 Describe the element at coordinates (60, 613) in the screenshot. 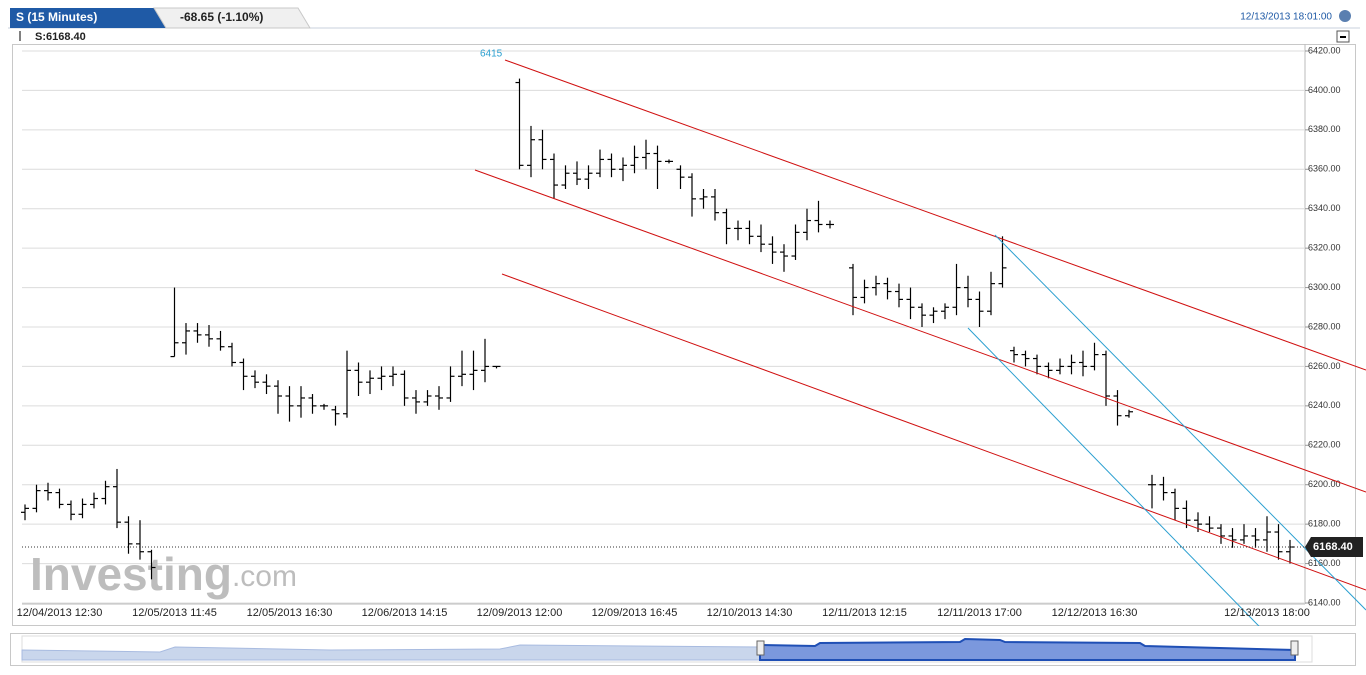

I see `x-tick-label: 12/04/2013 12:30` at that location.